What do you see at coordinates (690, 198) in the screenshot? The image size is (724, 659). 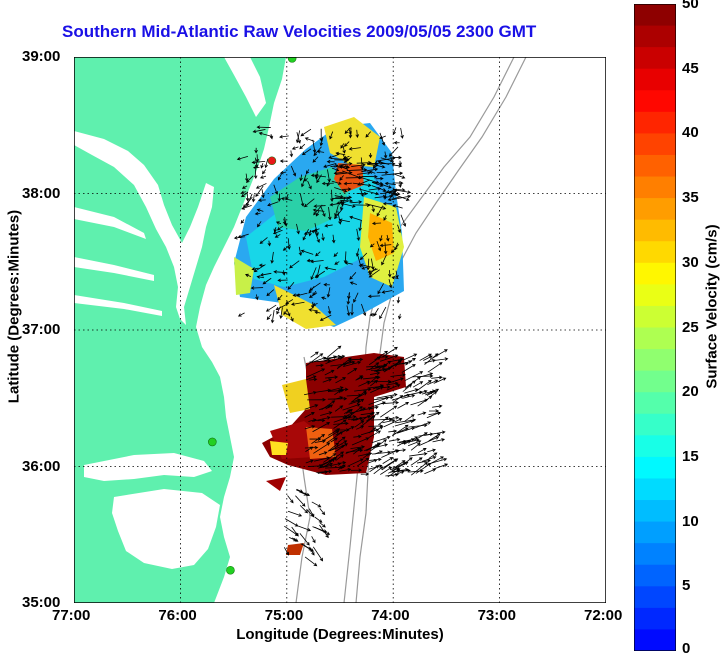 I see `colorbar-tick-label: 35` at bounding box center [690, 198].